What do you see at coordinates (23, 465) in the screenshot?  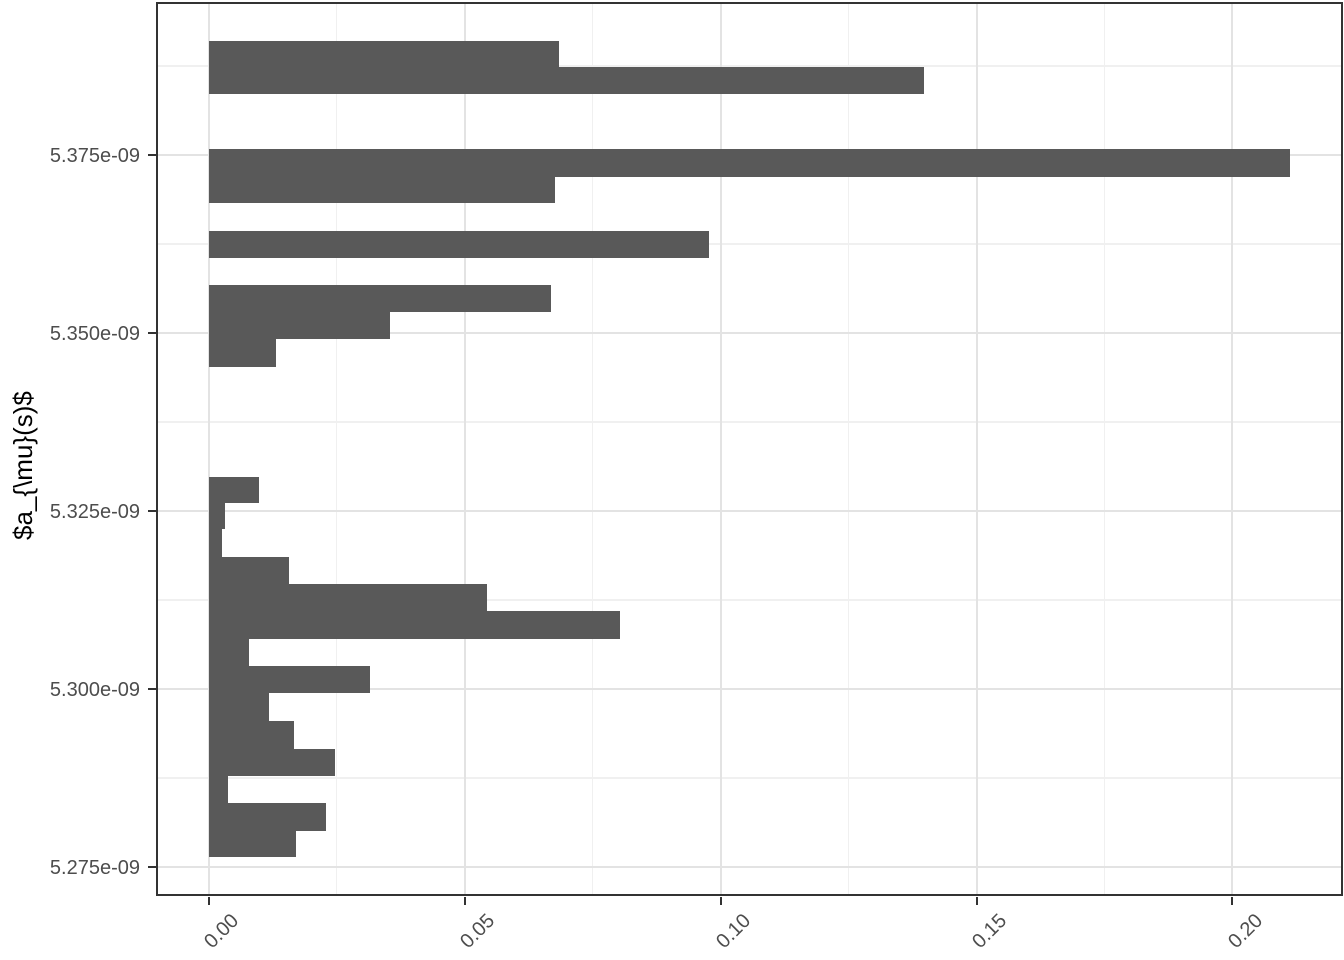 I see `y-axis-title: $a_{\mu}(s)$` at bounding box center [23, 465].